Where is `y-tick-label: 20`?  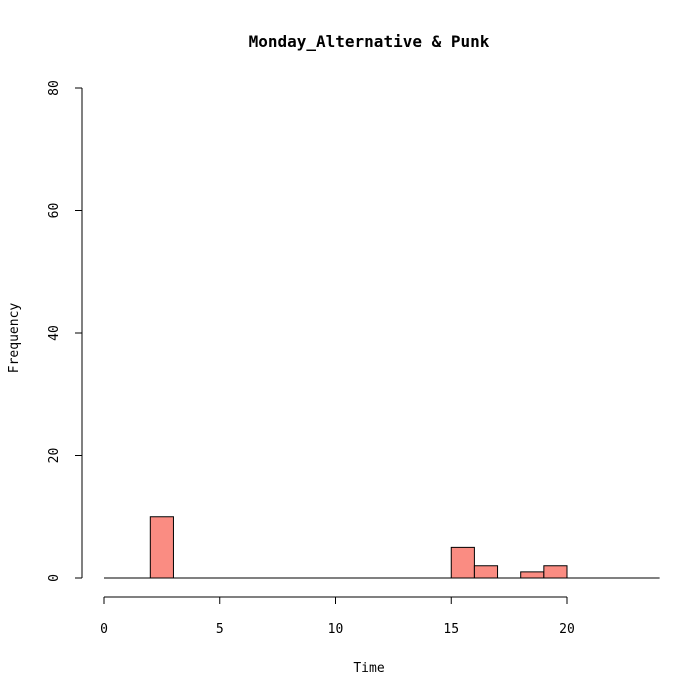 y-tick-label: 20 is located at coordinates (54, 456).